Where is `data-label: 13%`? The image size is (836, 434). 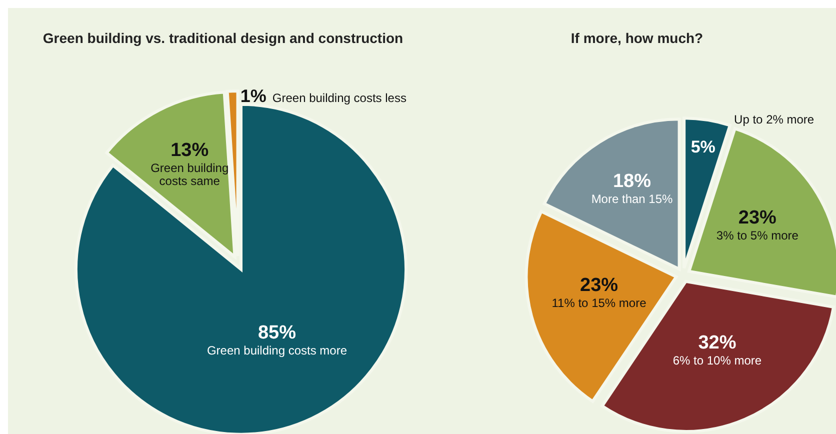 data-label: 13% is located at coordinates (189, 151).